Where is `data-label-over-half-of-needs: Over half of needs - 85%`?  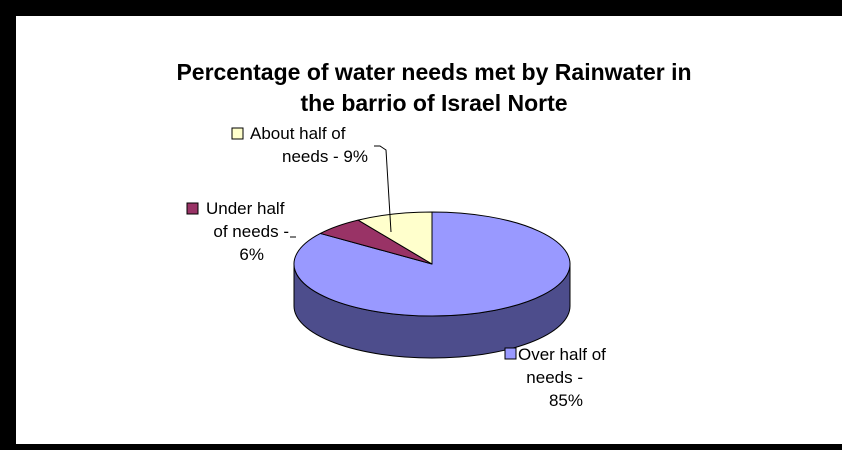 data-label-over-half-of-needs: Over half of needs - 85% is located at coordinates (555, 377).